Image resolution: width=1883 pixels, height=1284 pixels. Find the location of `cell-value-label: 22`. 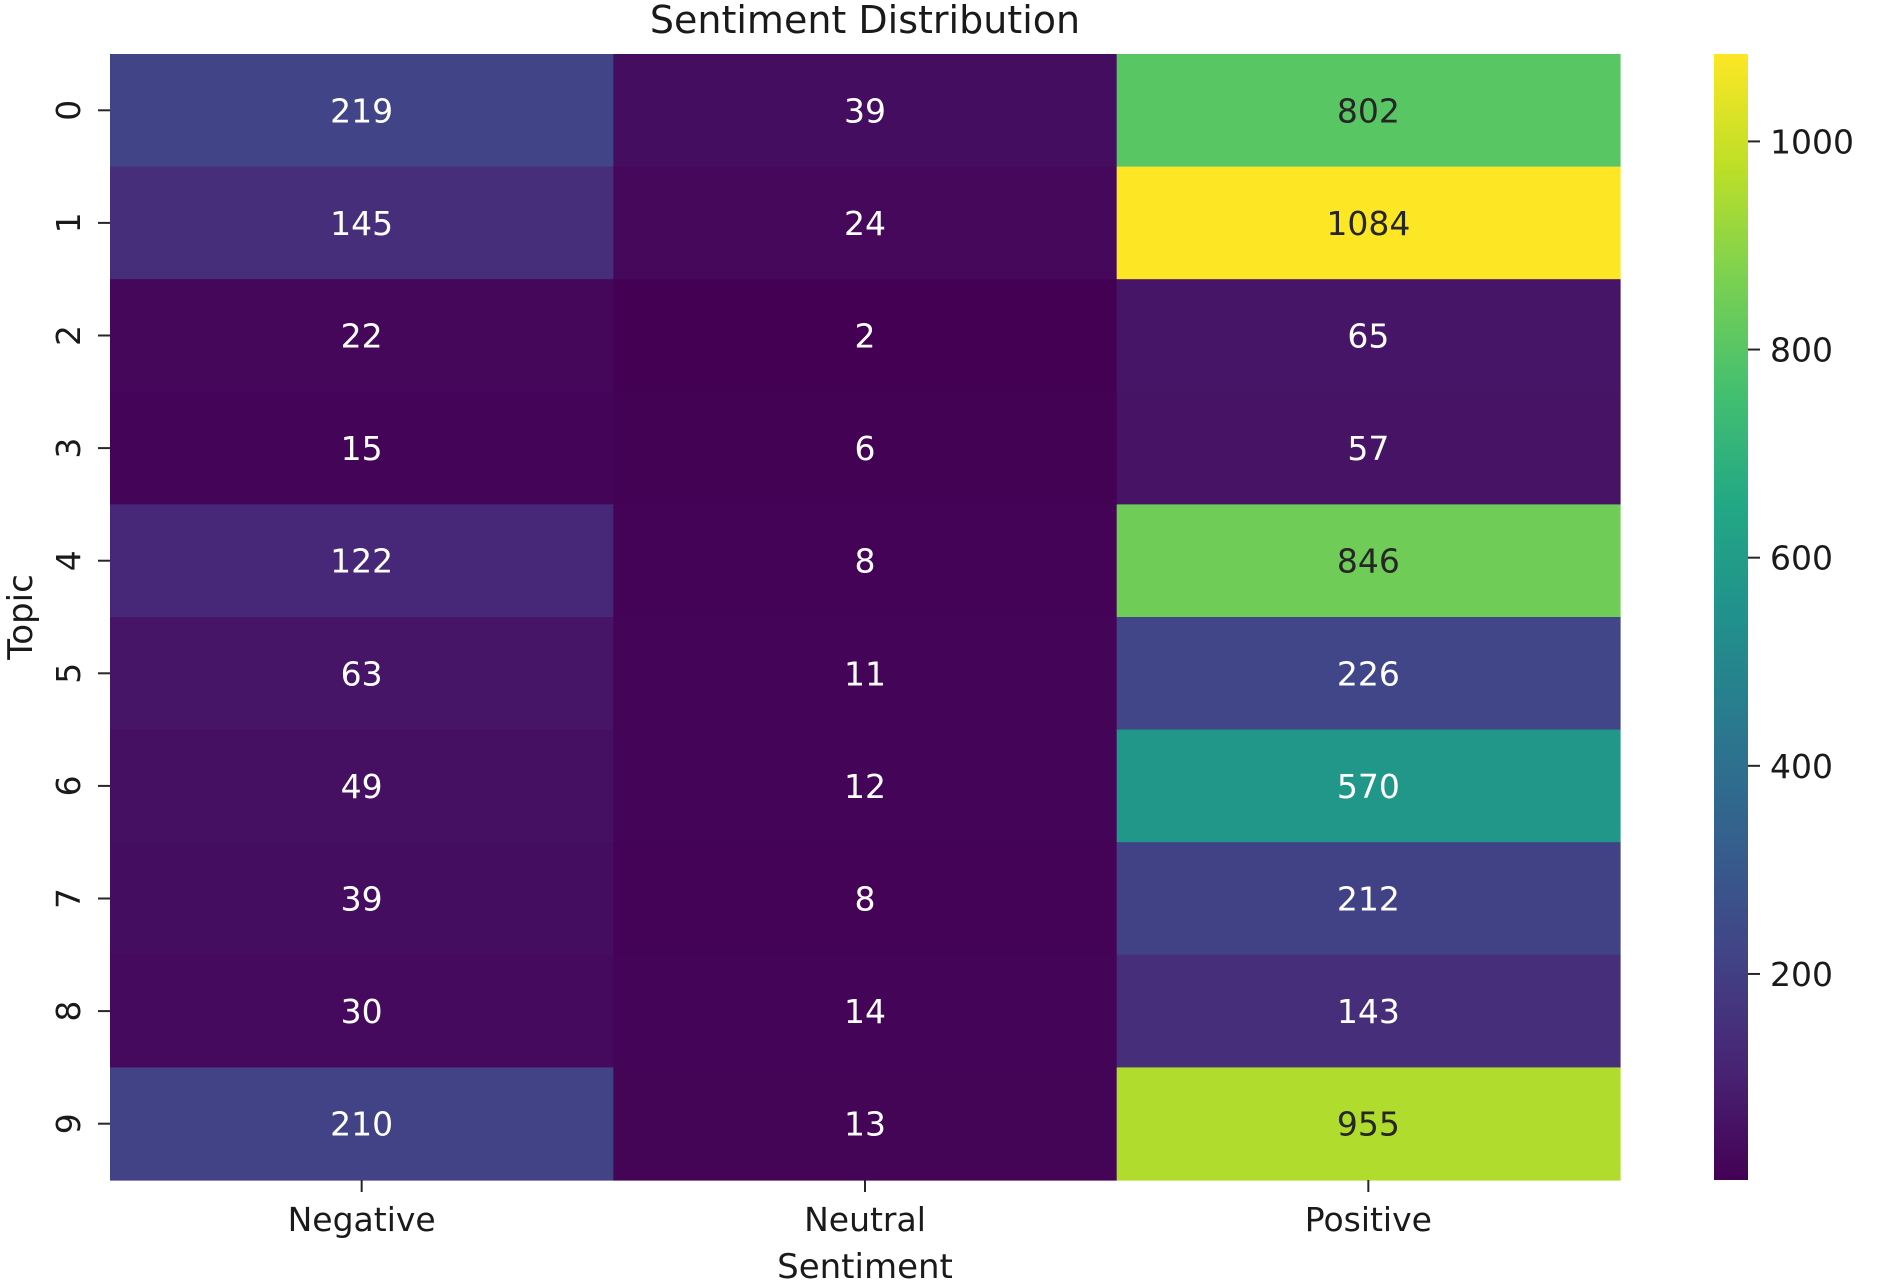

cell-value-label: 22 is located at coordinates (362, 336).